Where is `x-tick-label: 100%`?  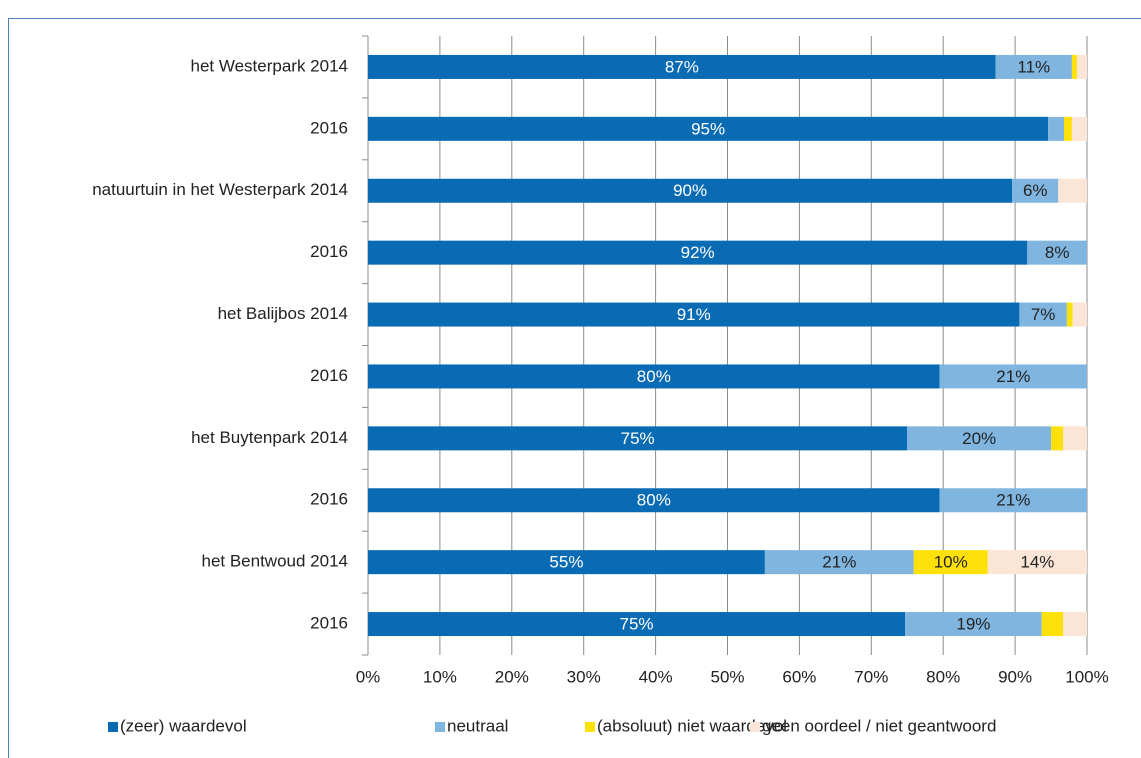 x-tick-label: 100% is located at coordinates (1086, 676).